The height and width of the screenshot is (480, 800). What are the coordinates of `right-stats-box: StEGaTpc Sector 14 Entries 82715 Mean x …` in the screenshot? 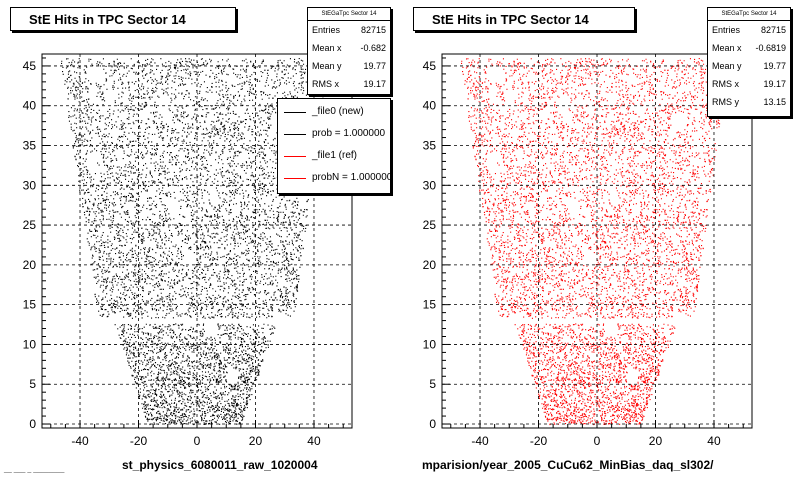 It's located at (749, 62).